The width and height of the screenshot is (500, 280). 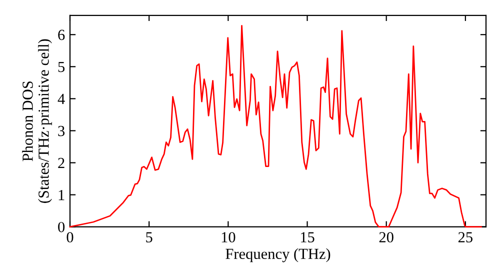 I want to click on y-tick-label: 5, so click(x=61, y=67).